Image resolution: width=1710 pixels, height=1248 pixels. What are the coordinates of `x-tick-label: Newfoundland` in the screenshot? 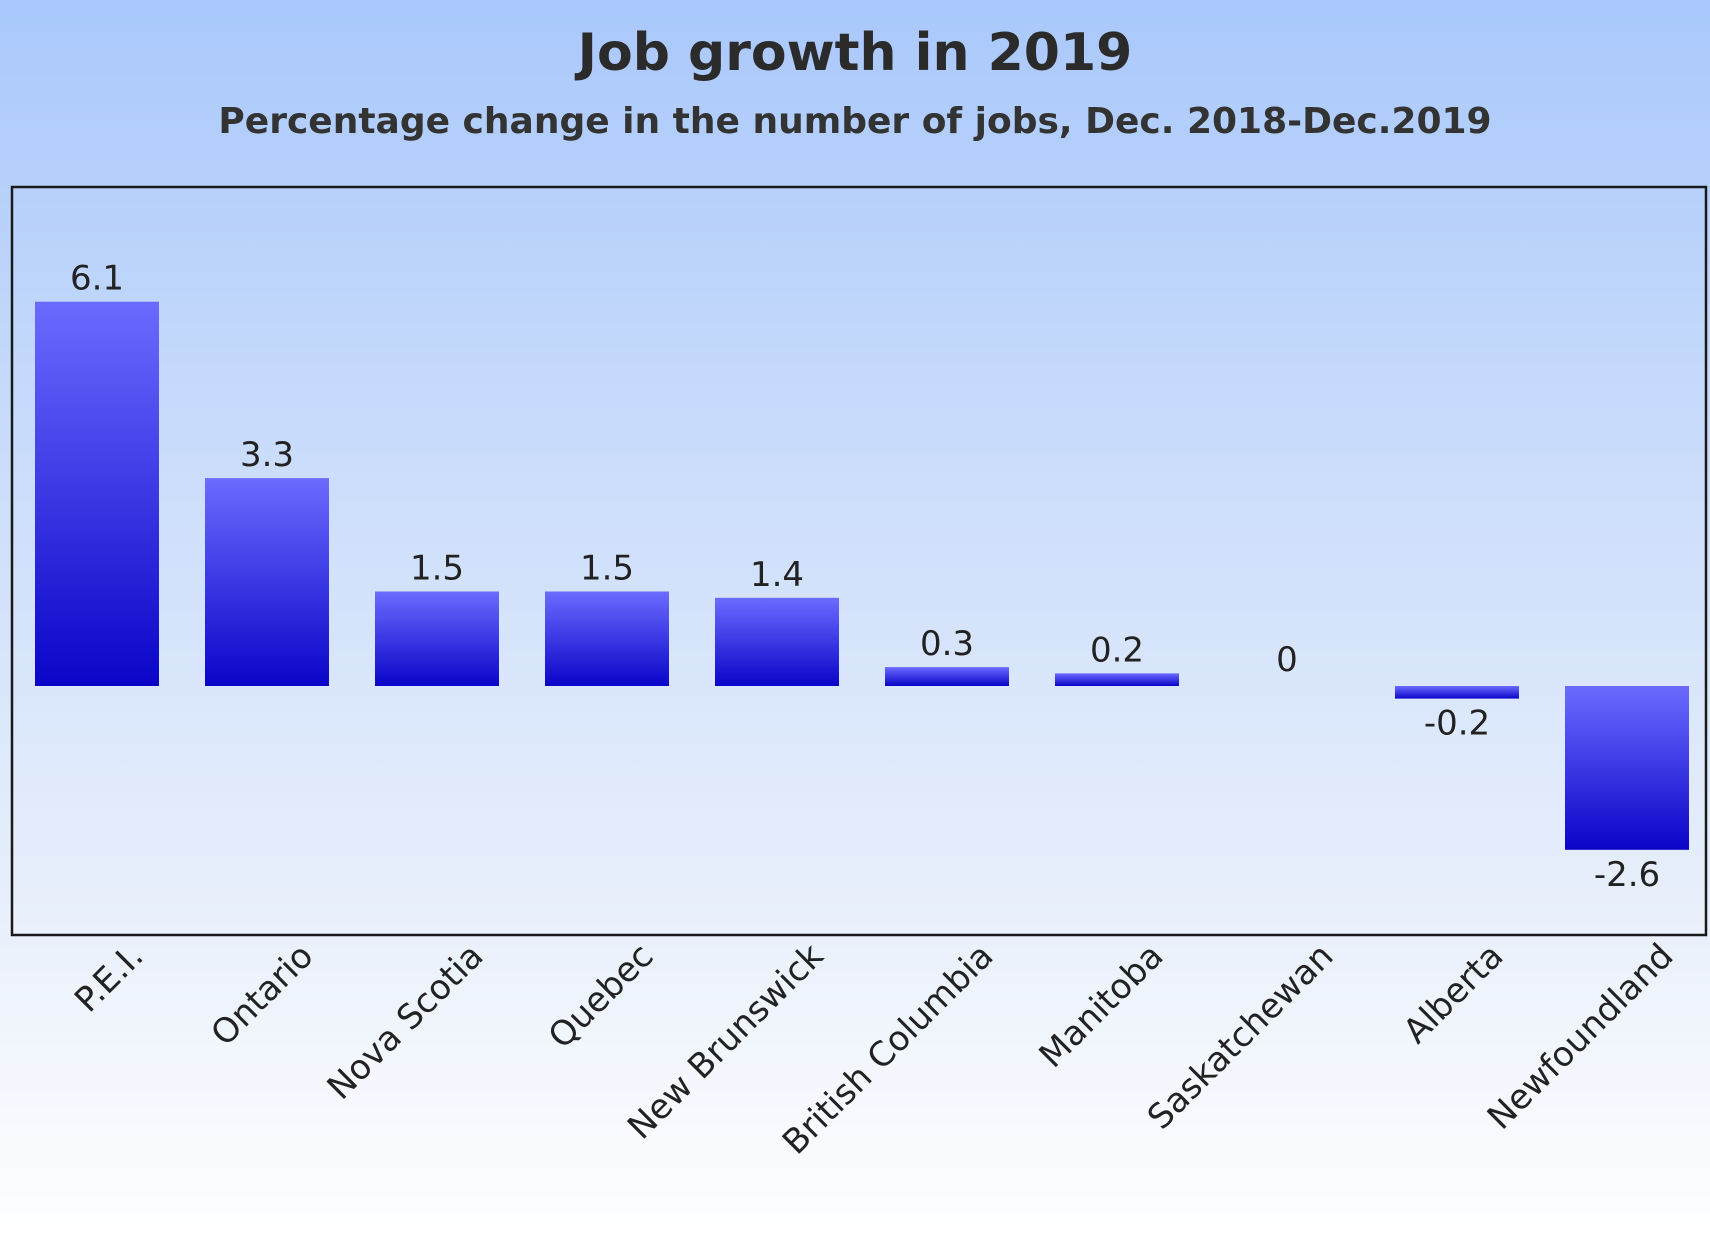 It's located at (1581, 1037).